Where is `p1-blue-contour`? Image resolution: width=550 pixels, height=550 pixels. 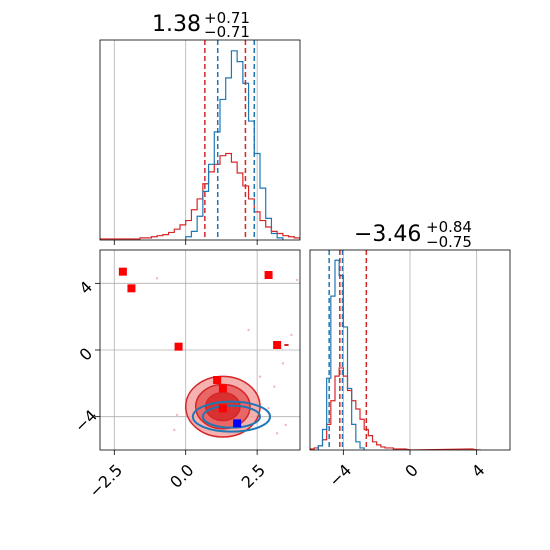 p1-blue-contour is located at coordinates (231, 416).